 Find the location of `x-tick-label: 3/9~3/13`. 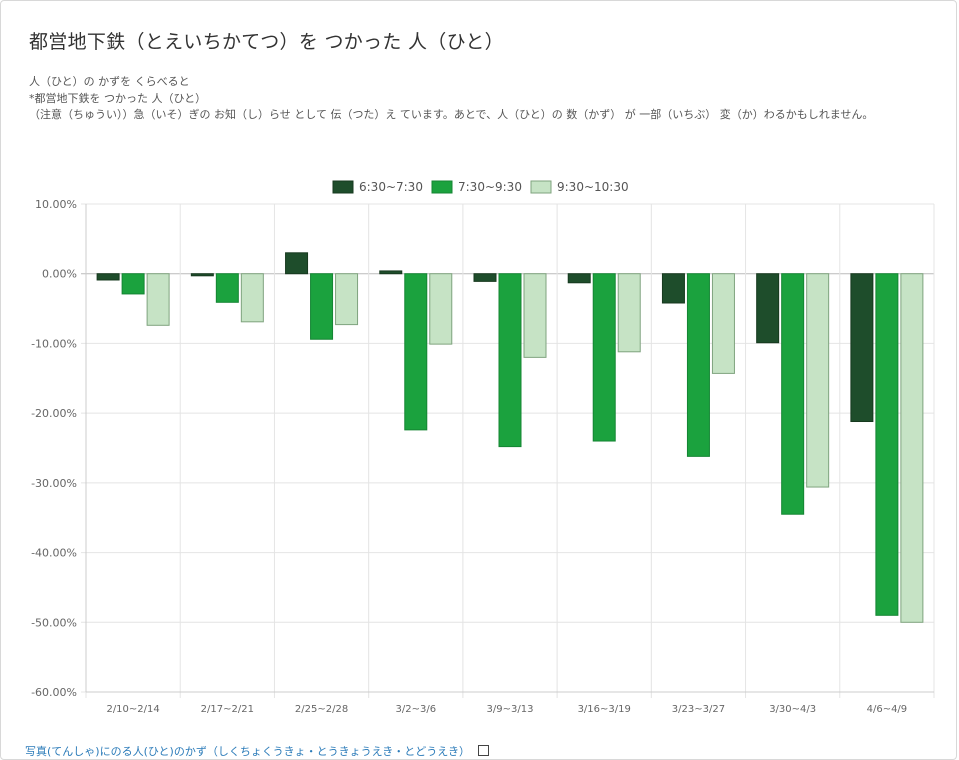

x-tick-label: 3/9~3/13 is located at coordinates (510, 709).